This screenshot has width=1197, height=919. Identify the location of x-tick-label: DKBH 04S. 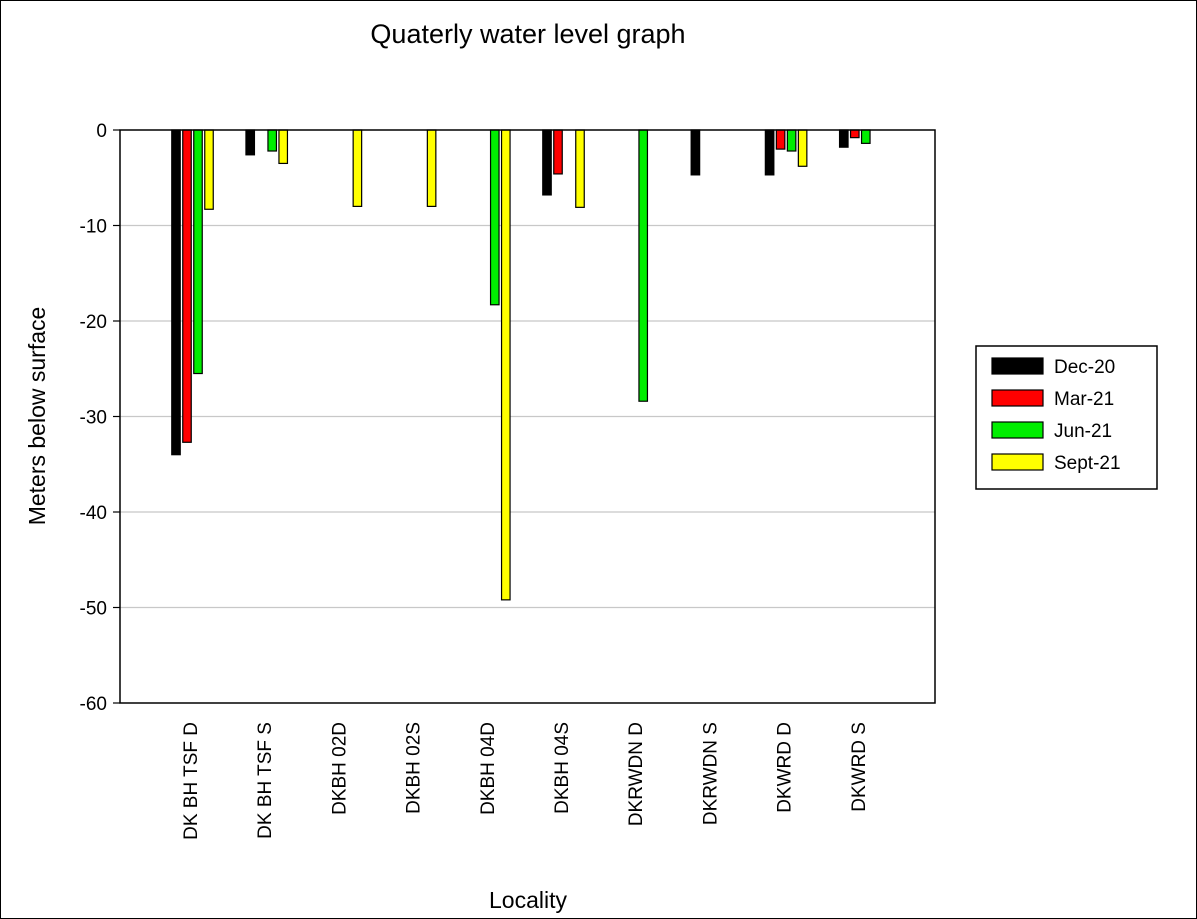
(562, 768).